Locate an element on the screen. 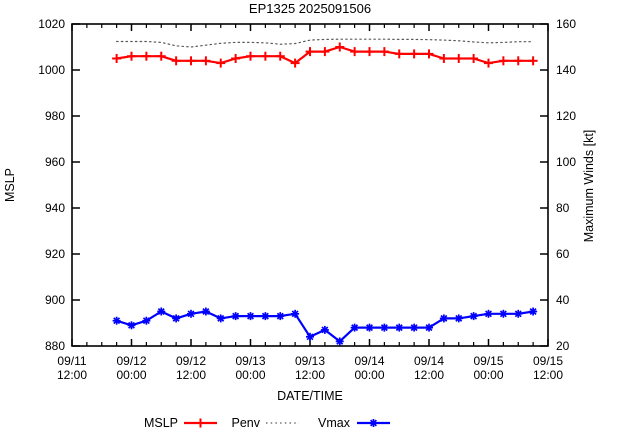  y-left-tick-label: 900 is located at coordinates (55, 300).